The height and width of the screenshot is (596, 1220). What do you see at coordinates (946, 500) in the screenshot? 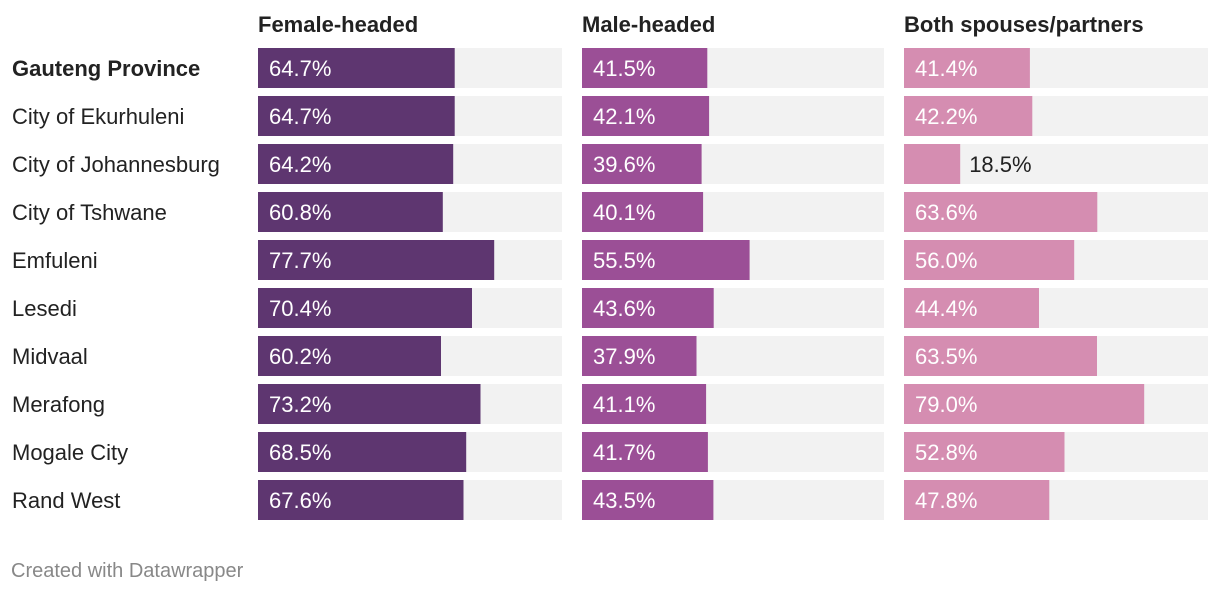
I see `data-label: 47.8%` at bounding box center [946, 500].